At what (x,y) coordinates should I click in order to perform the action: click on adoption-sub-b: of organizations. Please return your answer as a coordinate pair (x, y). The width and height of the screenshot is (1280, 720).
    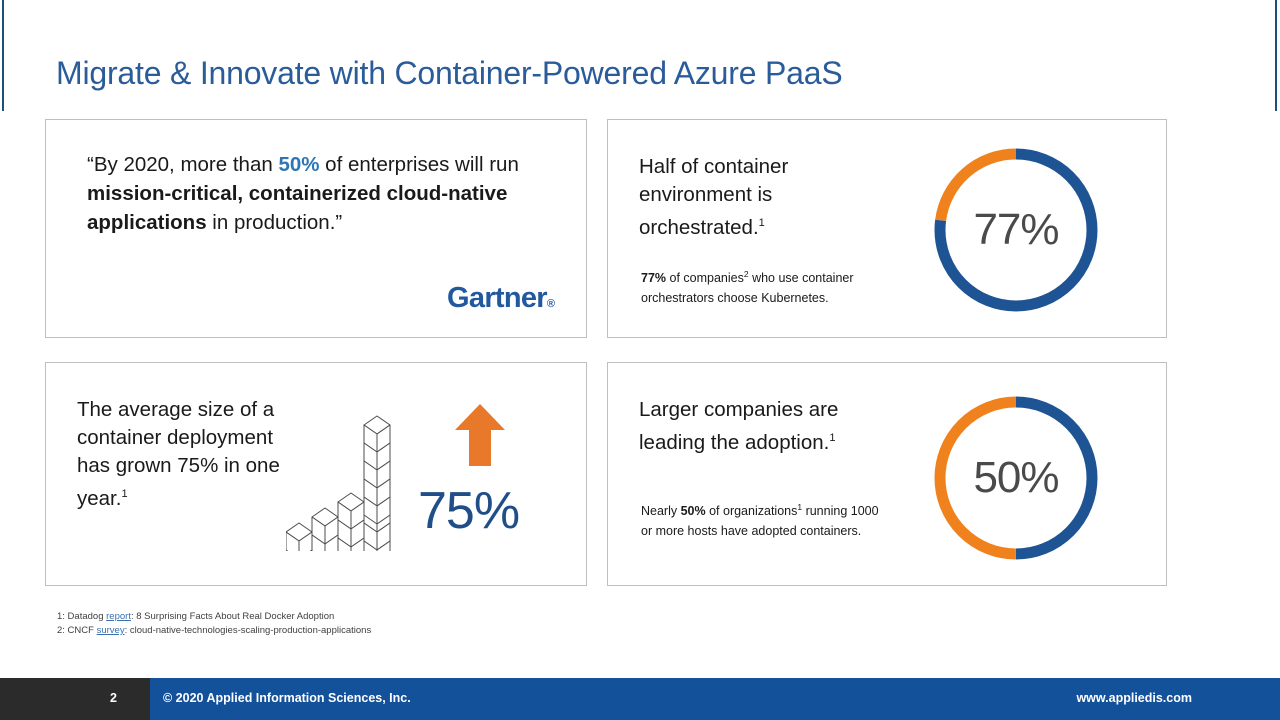
    Looking at the image, I should click on (751, 511).